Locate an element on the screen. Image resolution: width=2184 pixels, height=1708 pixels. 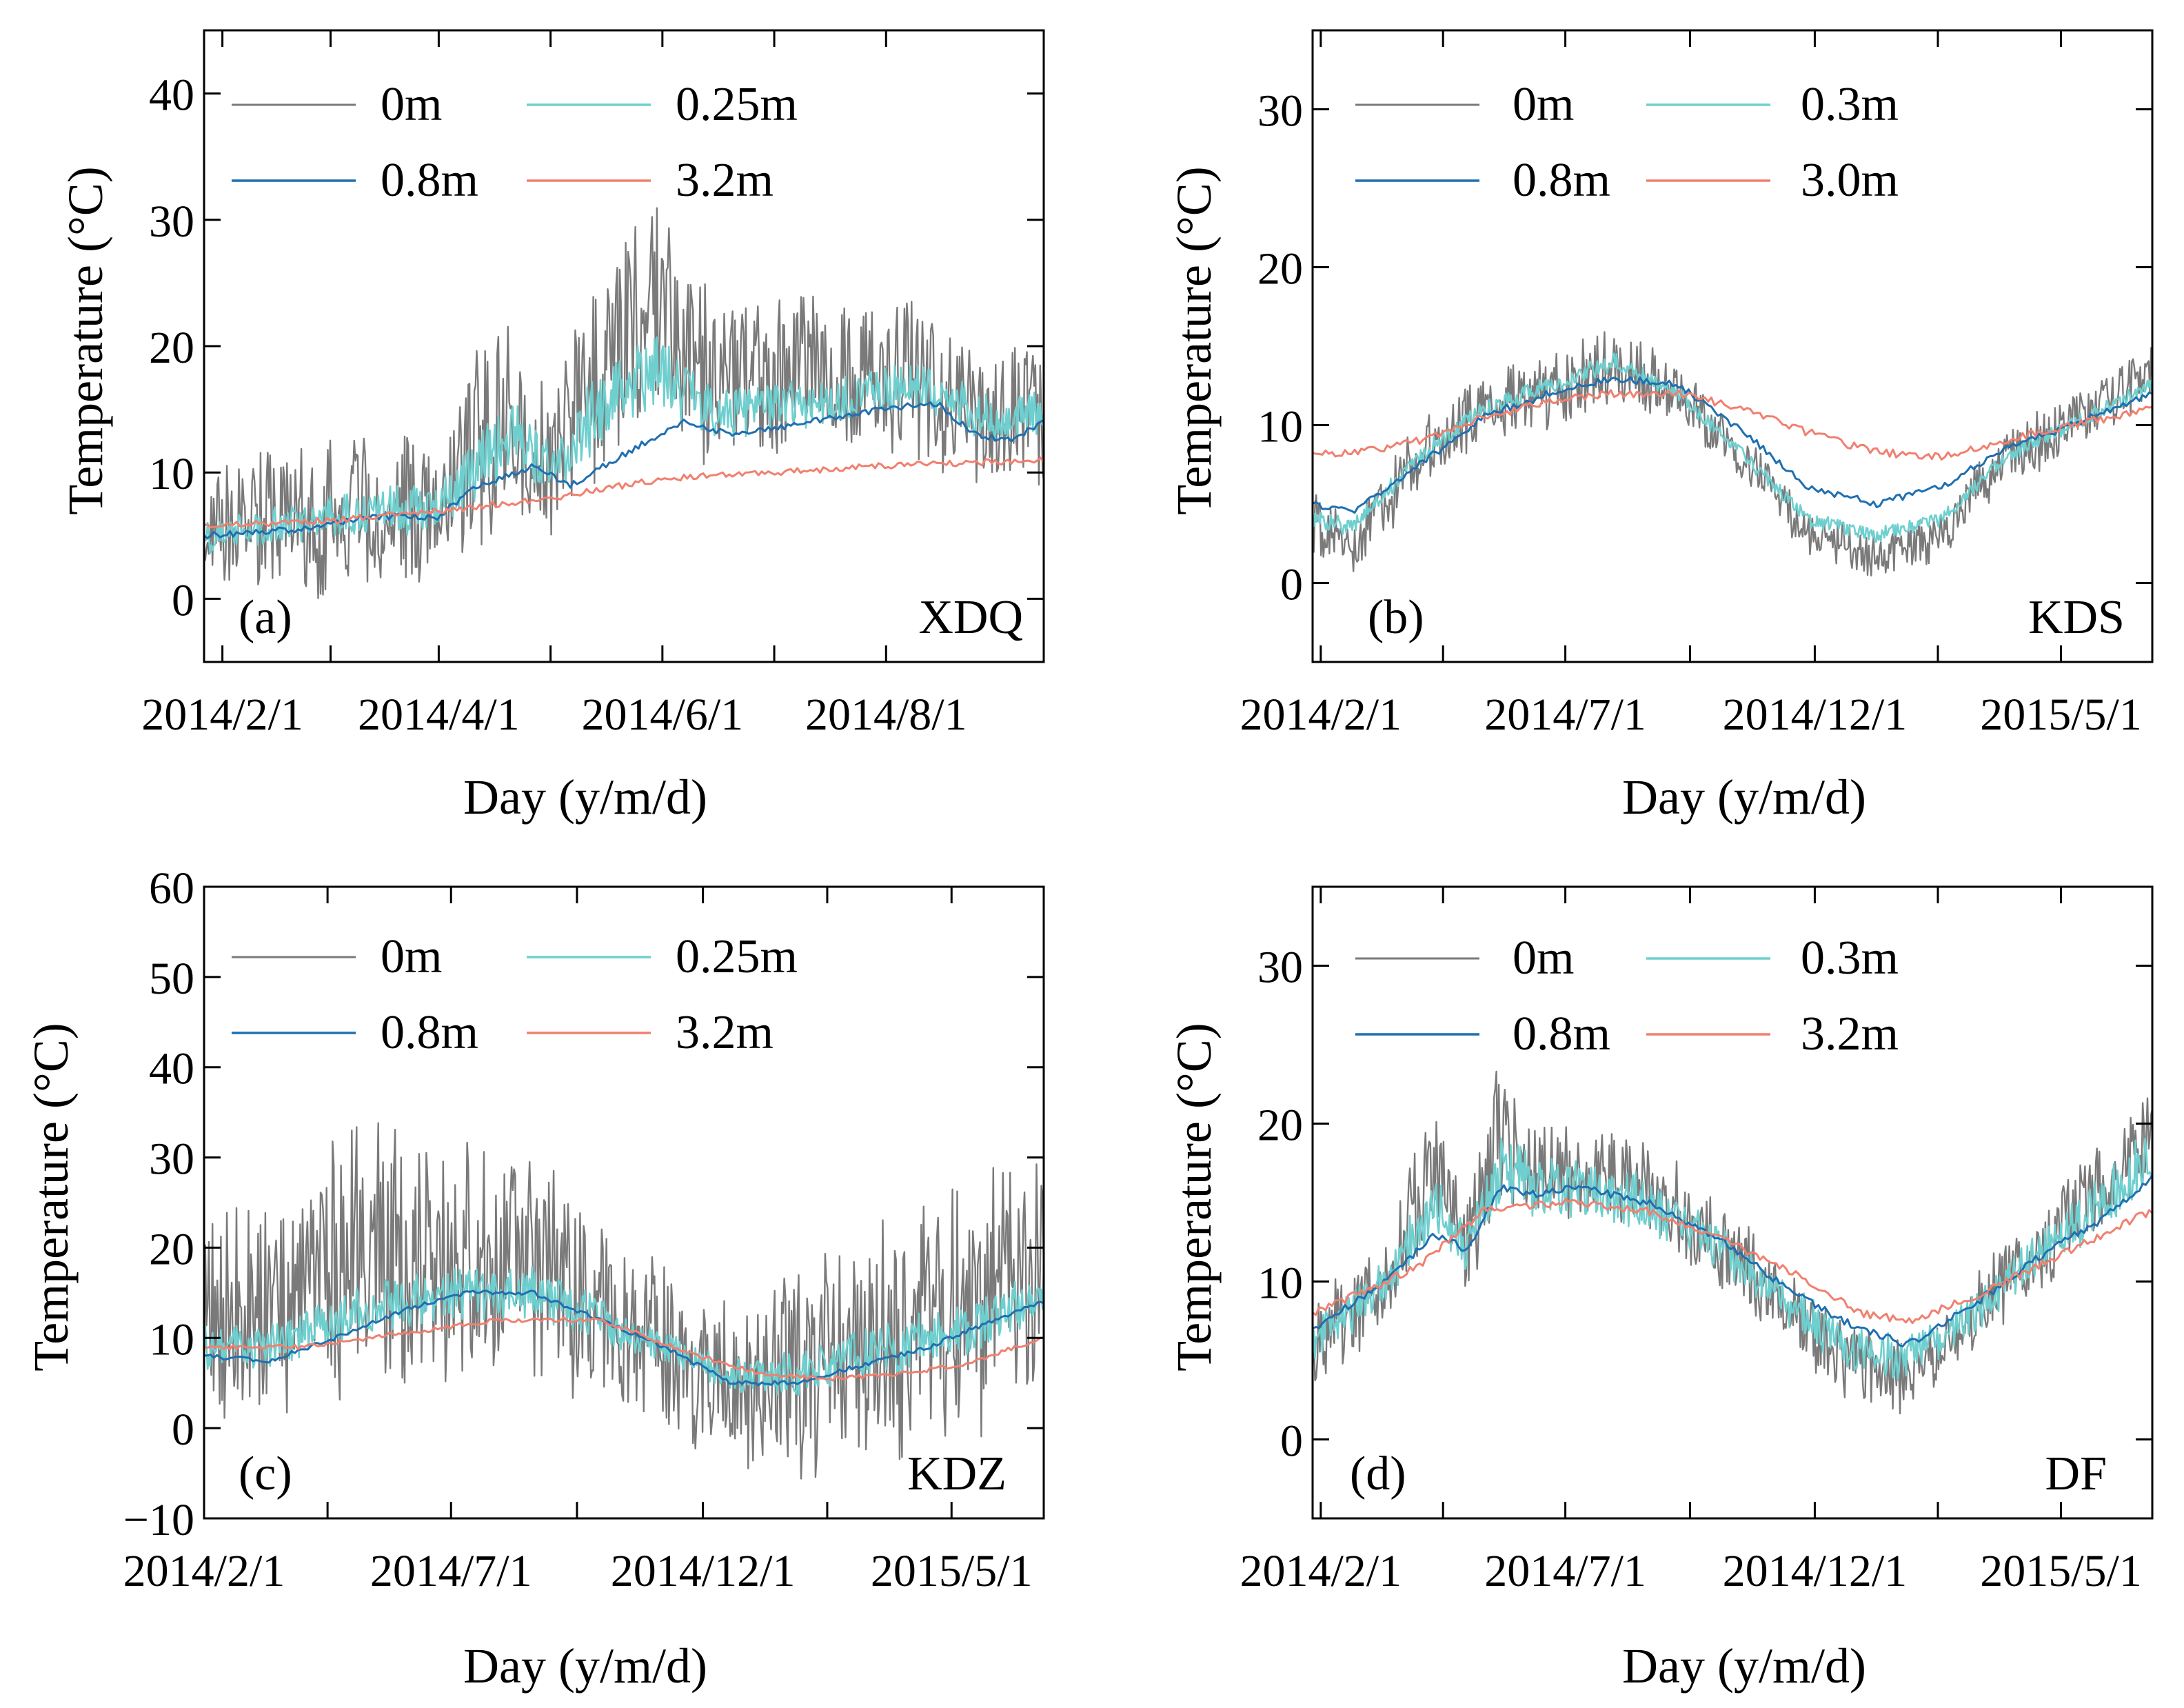
xlabel-b: Day (y/m/d) is located at coordinates (1744, 797).